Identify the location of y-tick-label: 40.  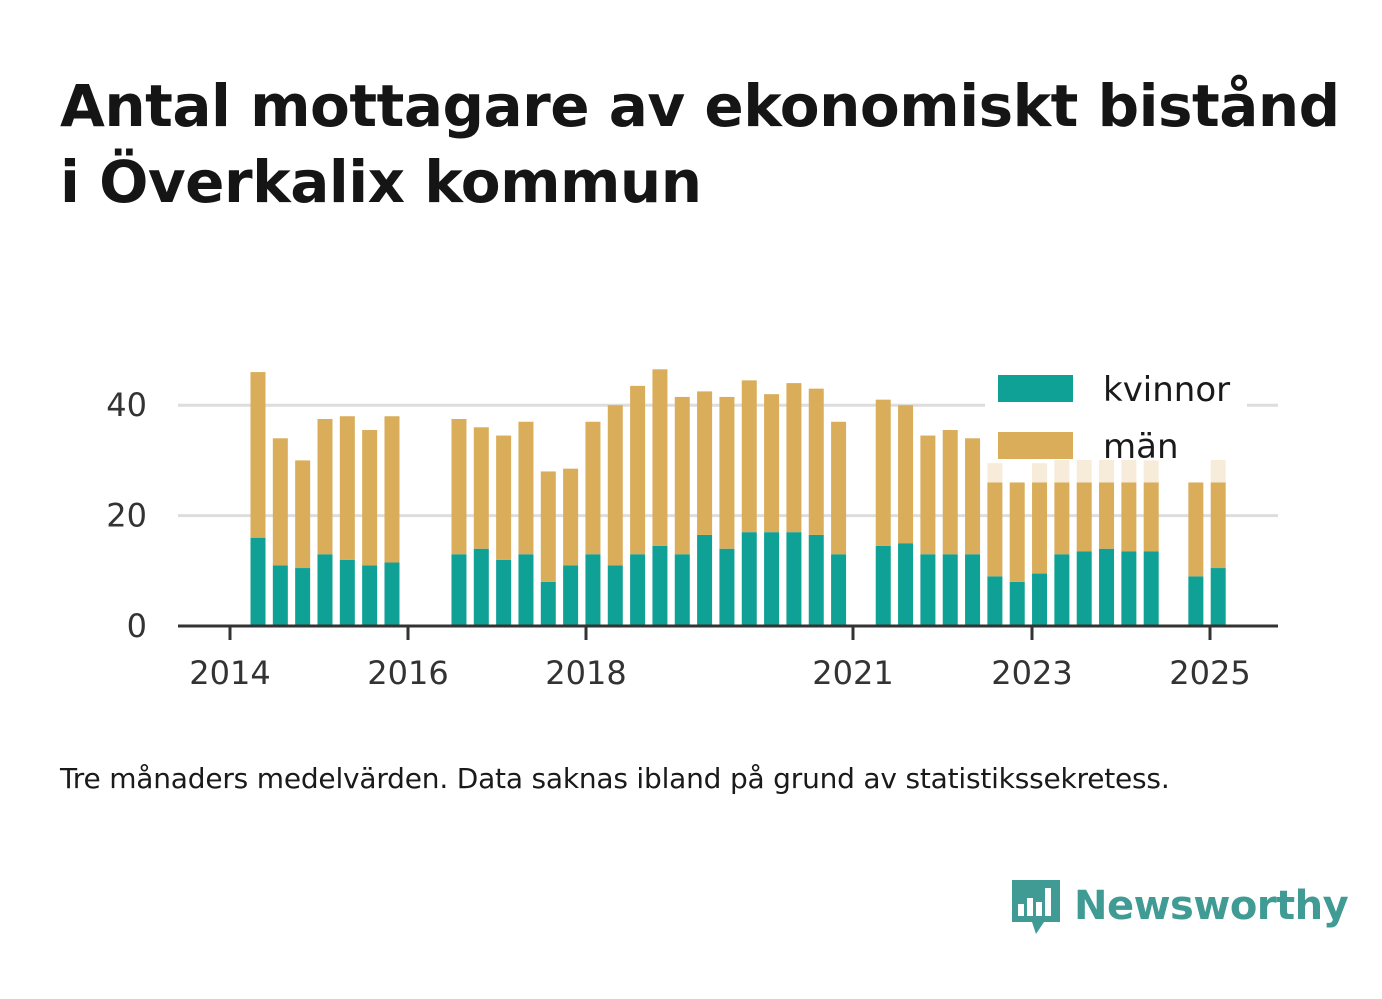
(126, 405).